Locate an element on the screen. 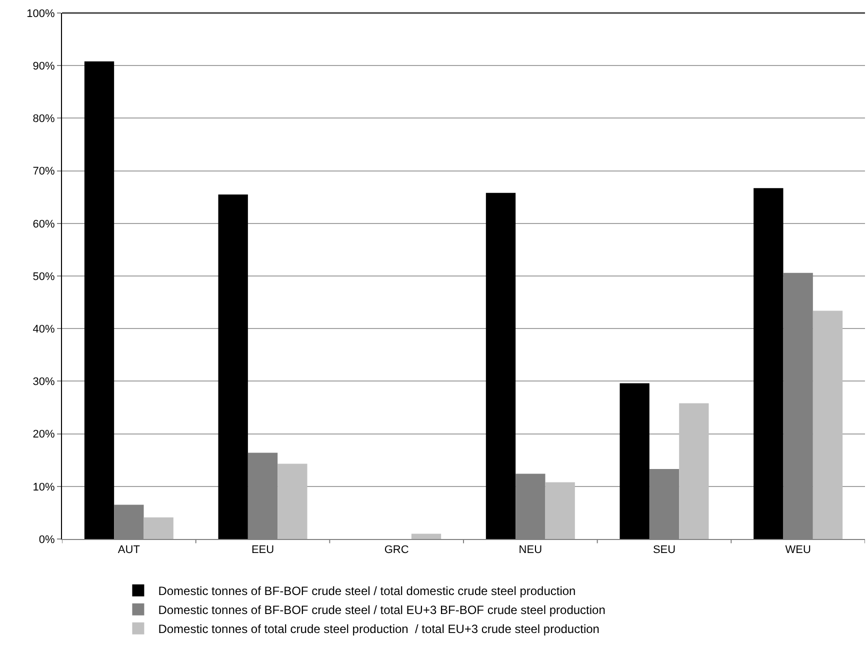  legend-label: Domestic tonnes of BF-BOF crude steel / total EU+3 BF-BOF crude steel production is located at coordinates (382, 610).